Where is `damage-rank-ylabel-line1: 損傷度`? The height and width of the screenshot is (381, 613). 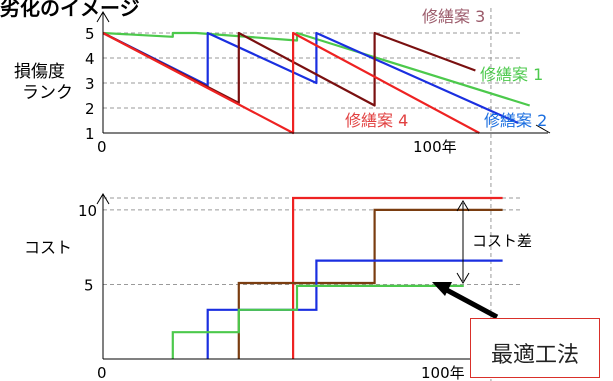
damage-rank-ylabel-line1: 損傷度 is located at coordinates (39, 72).